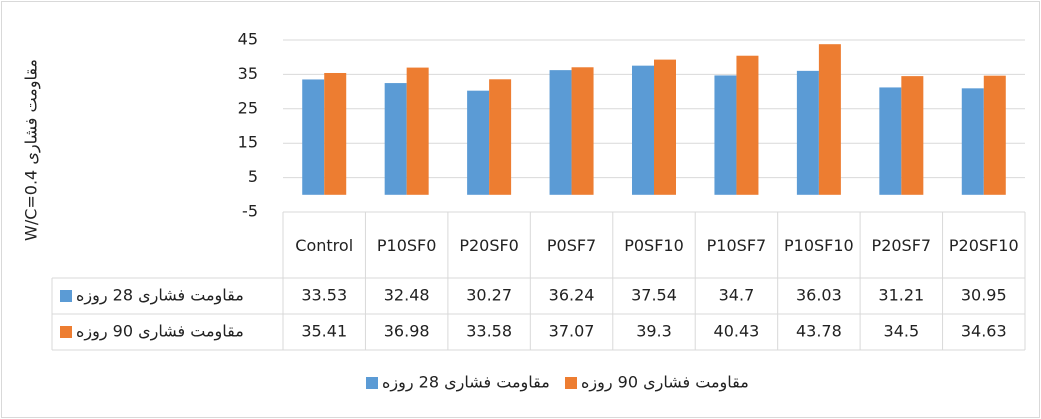  What do you see at coordinates (572, 331) in the screenshot?
I see `table-value: 37.07` at bounding box center [572, 331].